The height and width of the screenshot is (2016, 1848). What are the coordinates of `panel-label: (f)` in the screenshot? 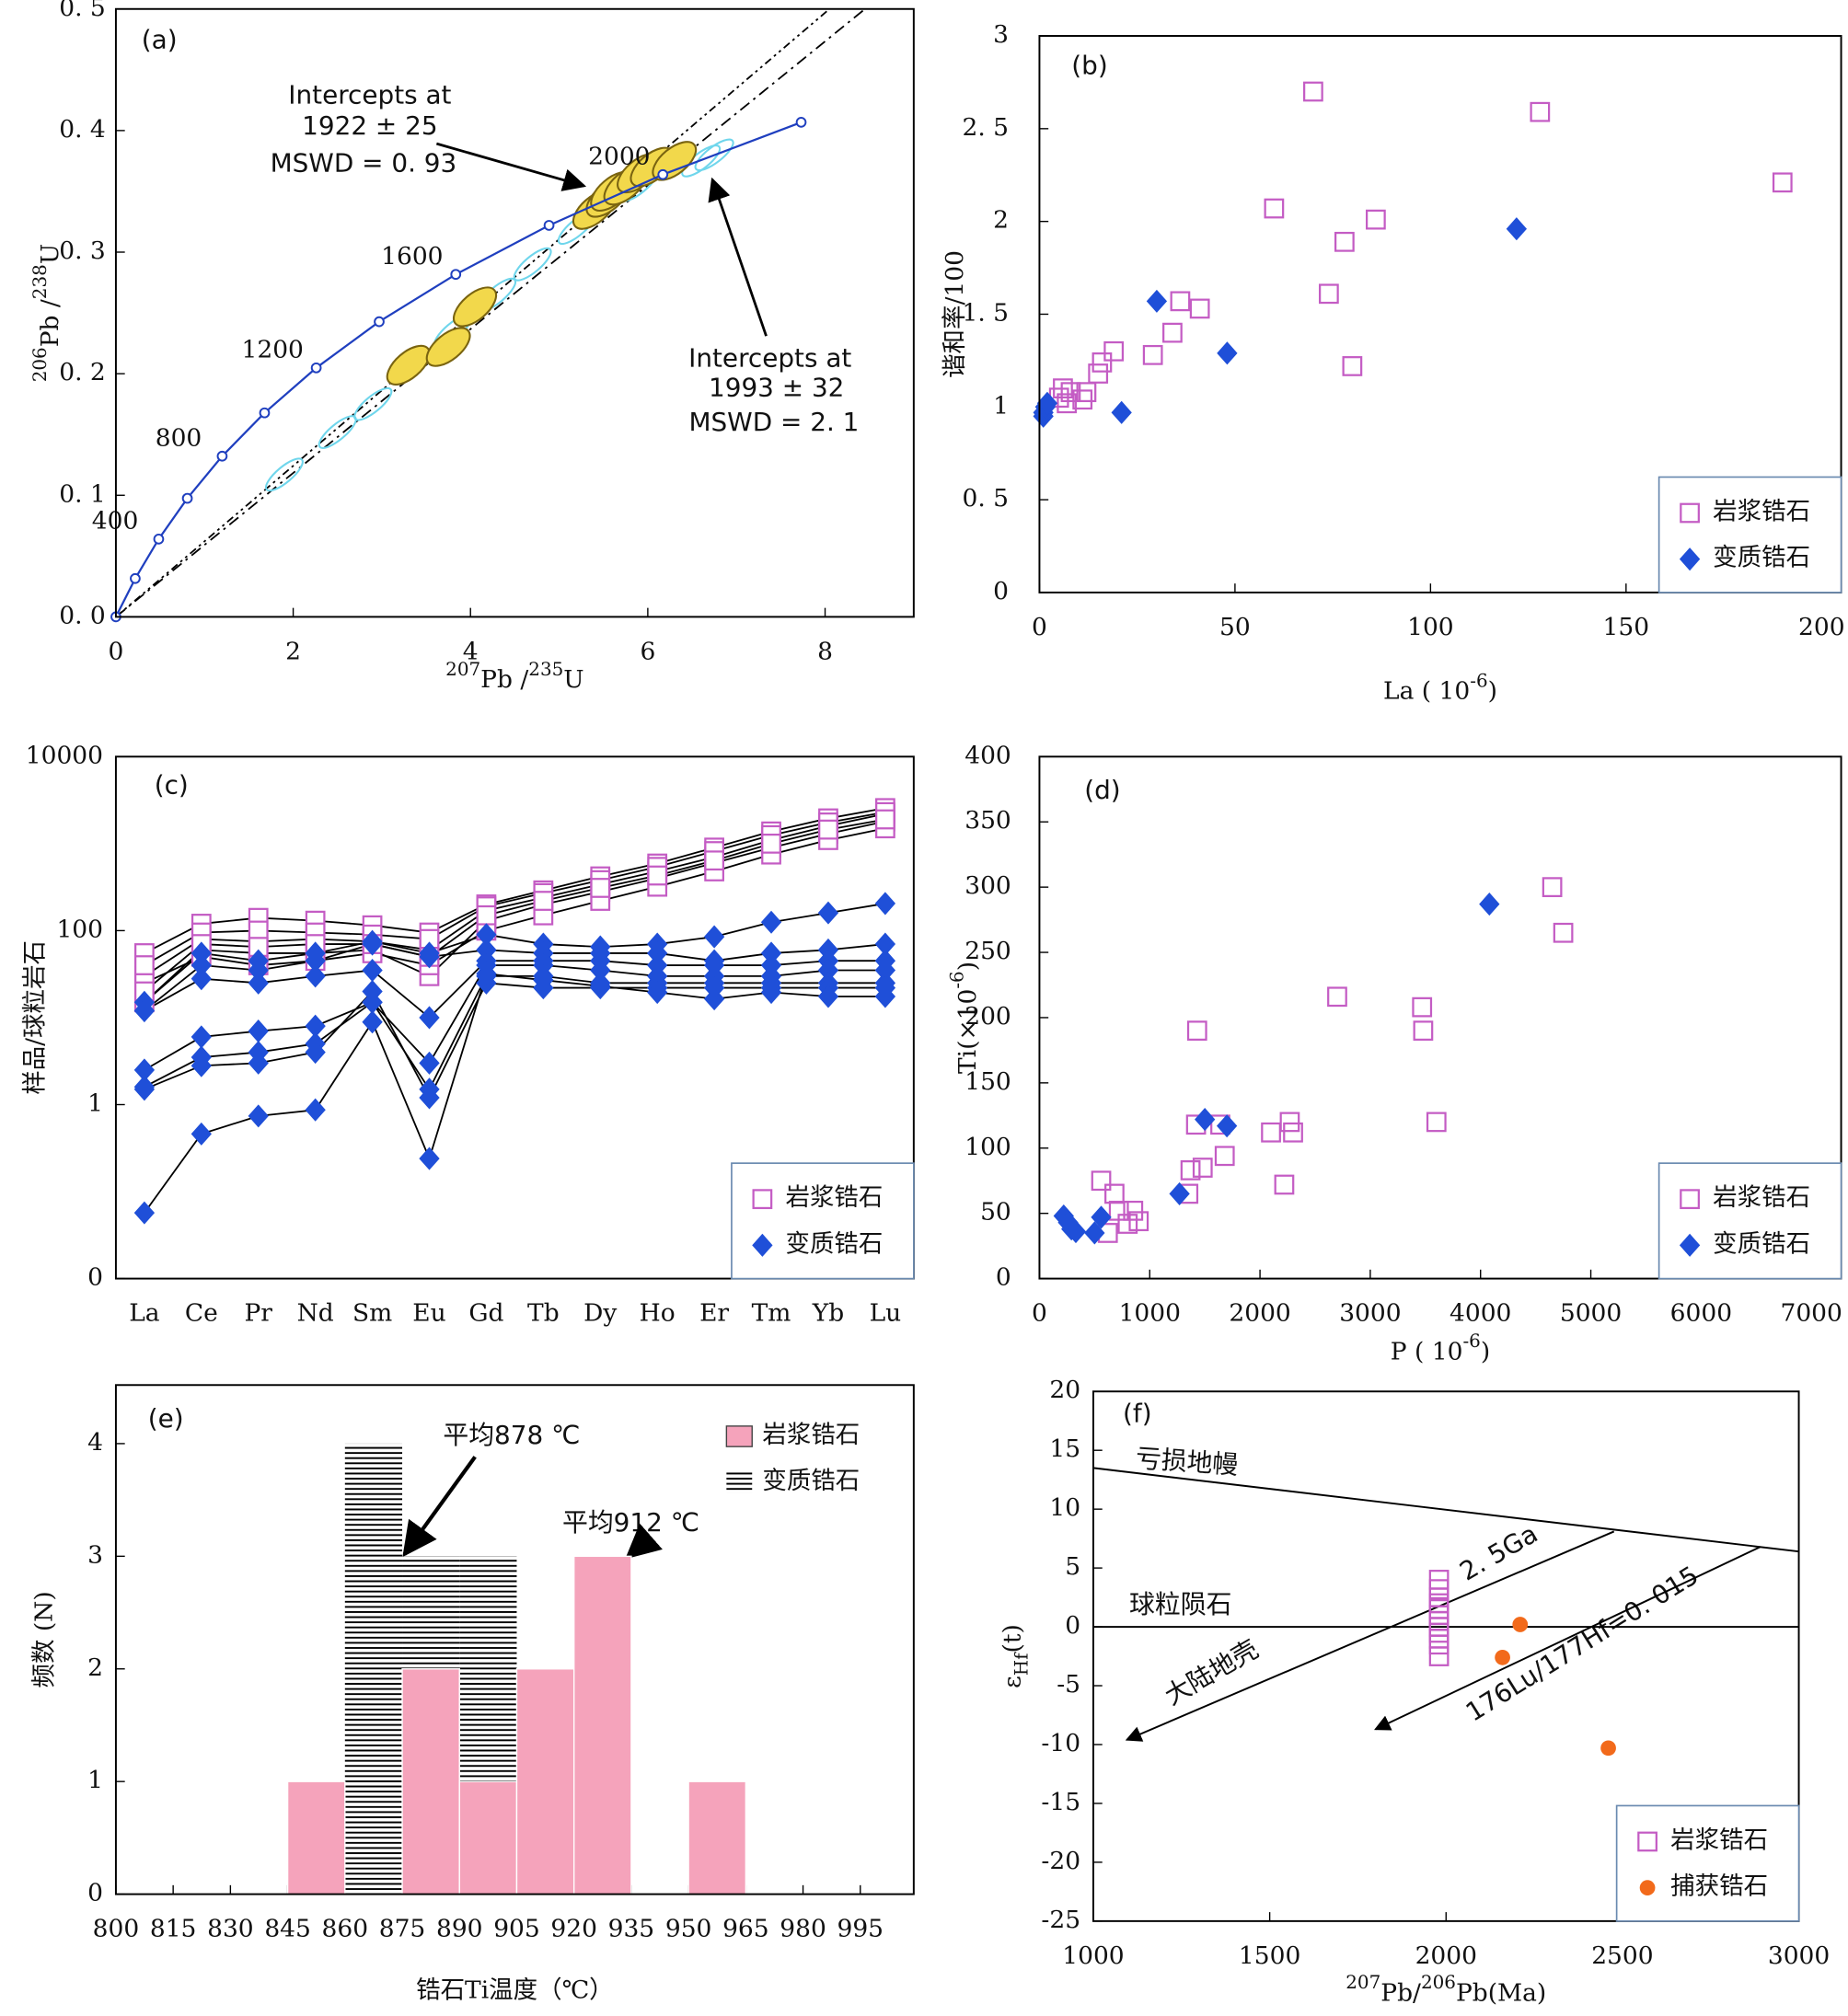 It's located at (1137, 1413).